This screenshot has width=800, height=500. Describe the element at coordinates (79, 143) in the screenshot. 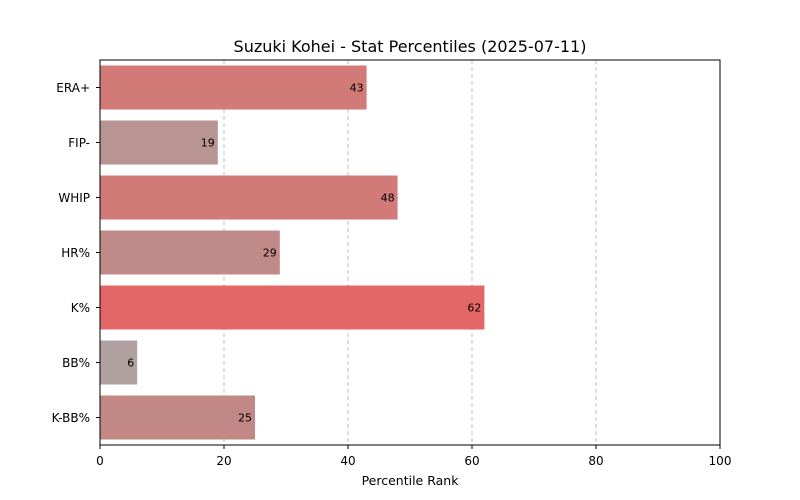

I see `y-tick-label-FIP-: FIP-` at that location.